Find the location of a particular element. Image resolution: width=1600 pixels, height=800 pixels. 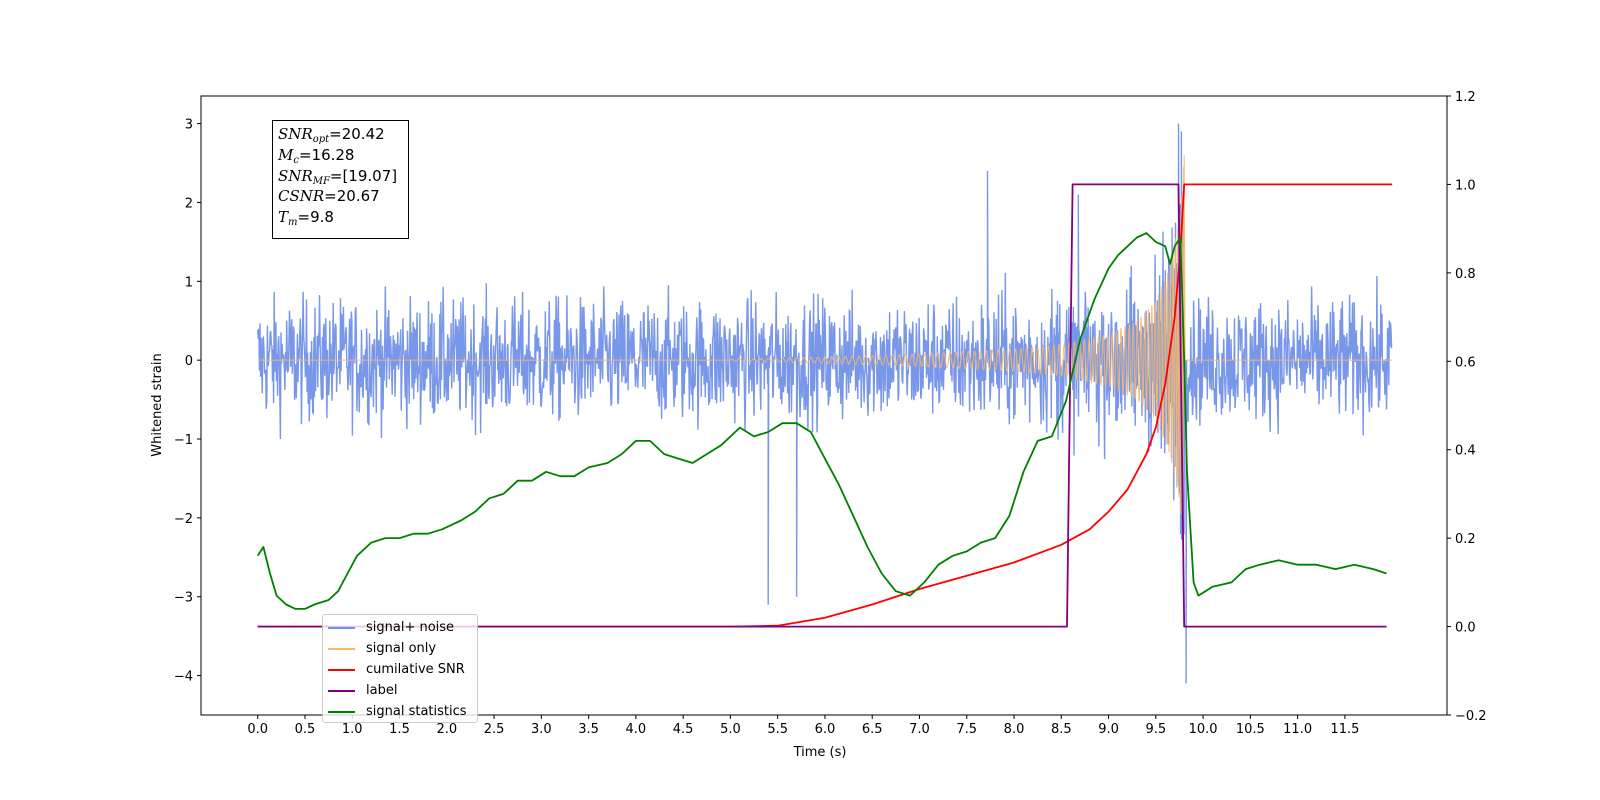

x-tick-label: 2.5 is located at coordinates (494, 729).